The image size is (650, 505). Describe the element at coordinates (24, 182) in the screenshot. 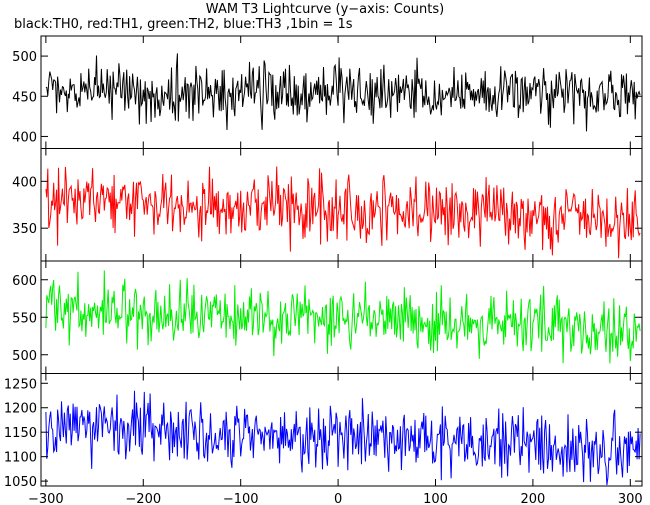

I see `y-tick-label-th1-400: 400` at that location.